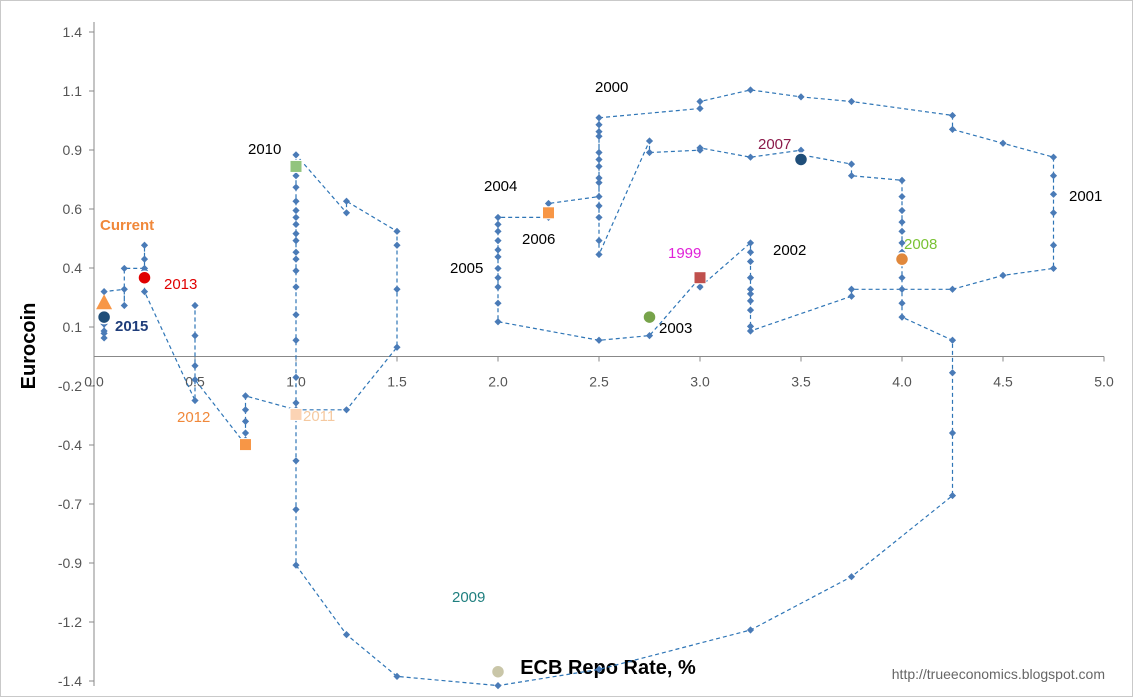  What do you see at coordinates (611, 87) in the screenshot?
I see `label-2000: 2000` at bounding box center [611, 87].